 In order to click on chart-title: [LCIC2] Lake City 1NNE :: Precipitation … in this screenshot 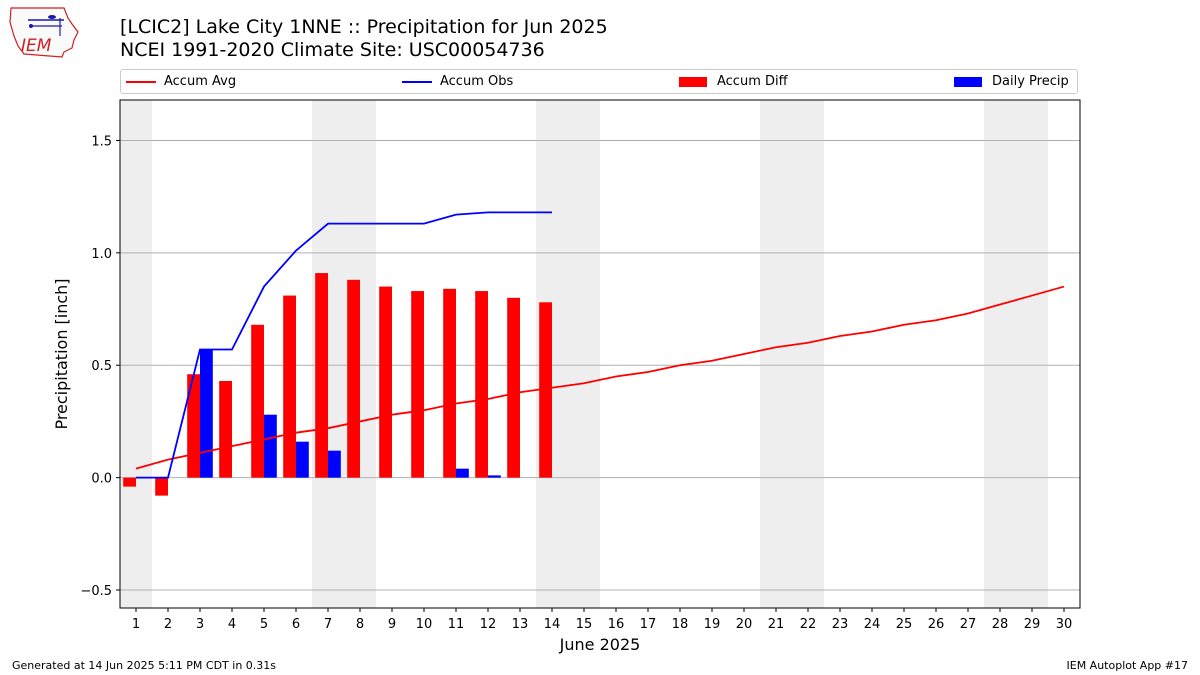, I will do `click(364, 27)`.